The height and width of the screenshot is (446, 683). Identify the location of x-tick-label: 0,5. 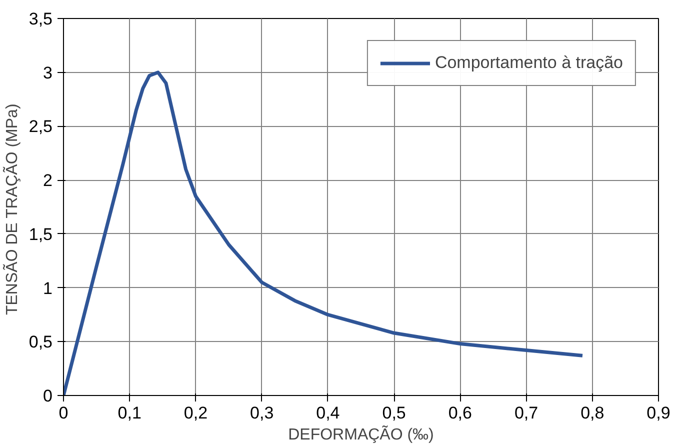
(394, 413).